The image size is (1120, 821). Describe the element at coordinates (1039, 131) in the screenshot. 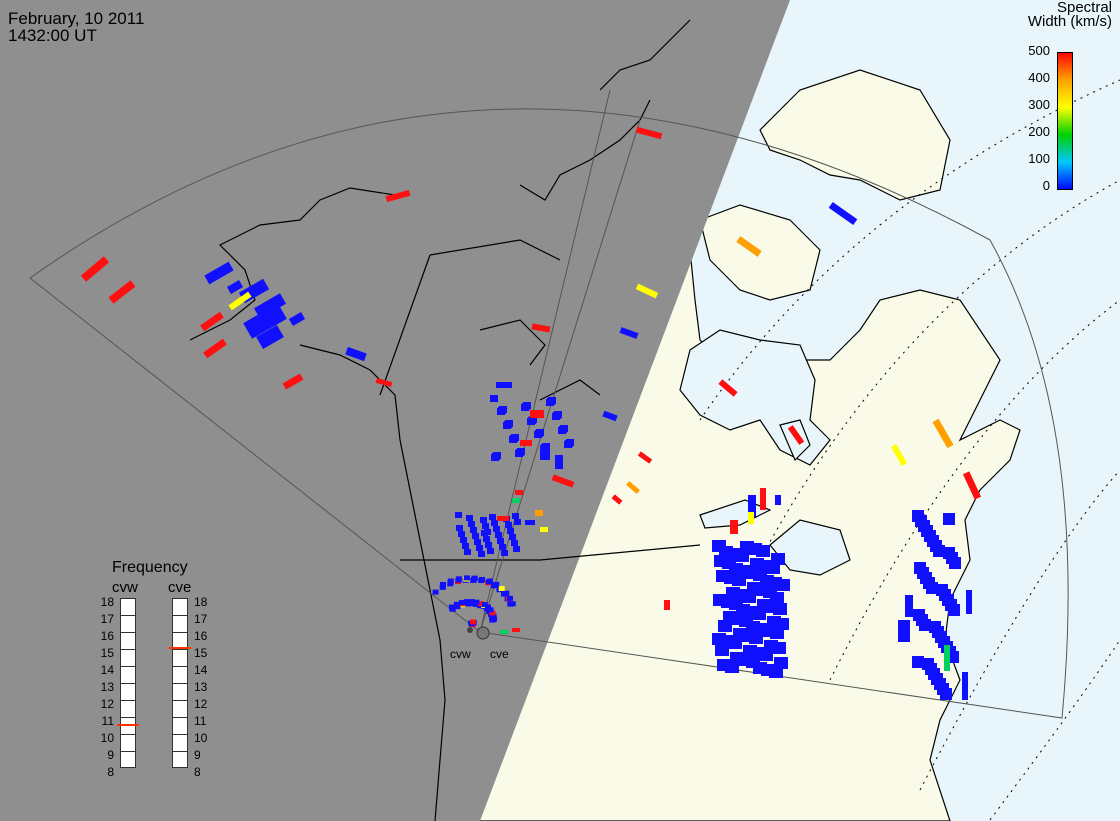

I see `colorbar-tick: 200` at that location.